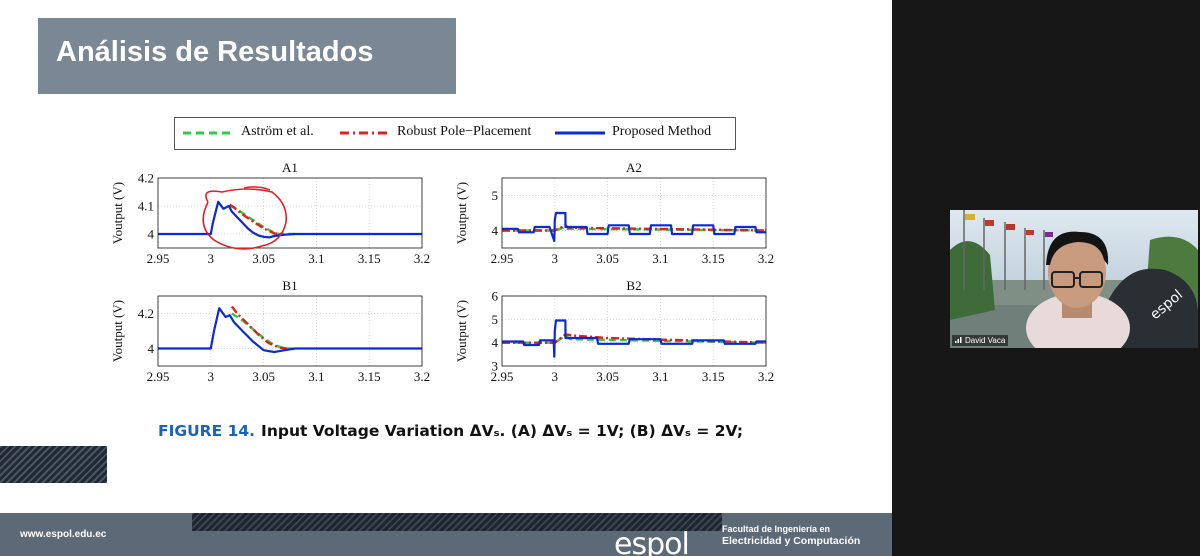 The height and width of the screenshot is (556, 1200). Describe the element at coordinates (53, 464) in the screenshot. I see `decorative-stripes` at that location.